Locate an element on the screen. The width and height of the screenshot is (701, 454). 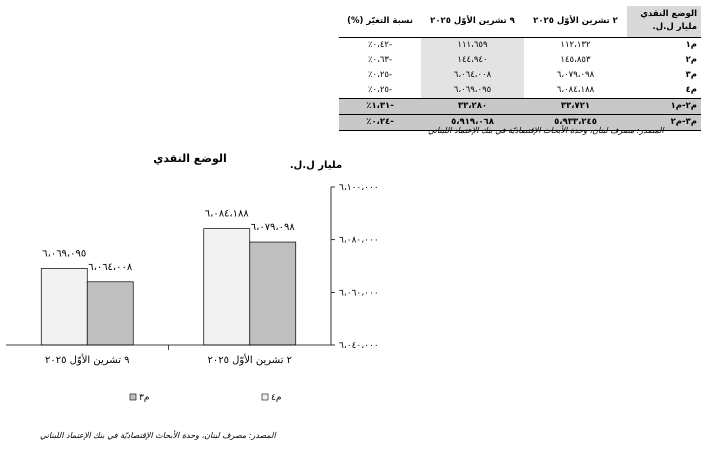
row-label: م٢-م١ is located at coordinates (664, 106).